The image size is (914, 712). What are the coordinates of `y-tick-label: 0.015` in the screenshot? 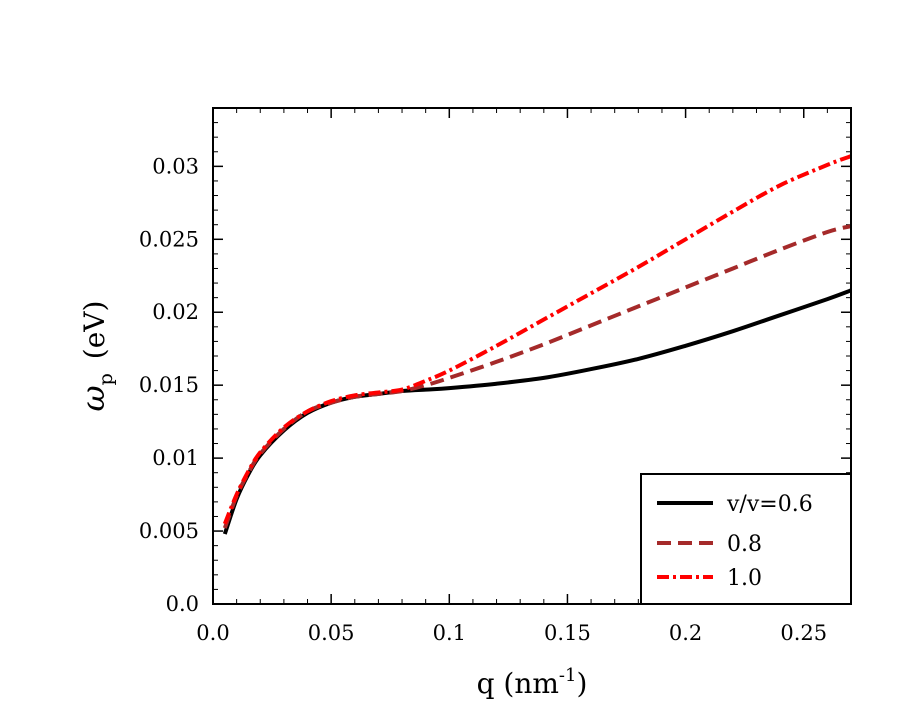 It's located at (169, 385).